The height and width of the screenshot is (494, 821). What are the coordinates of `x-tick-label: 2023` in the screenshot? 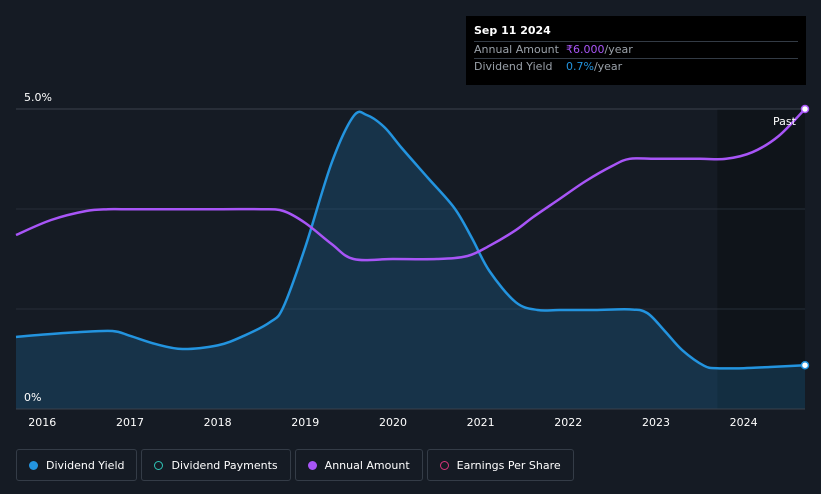 It's located at (655, 422).